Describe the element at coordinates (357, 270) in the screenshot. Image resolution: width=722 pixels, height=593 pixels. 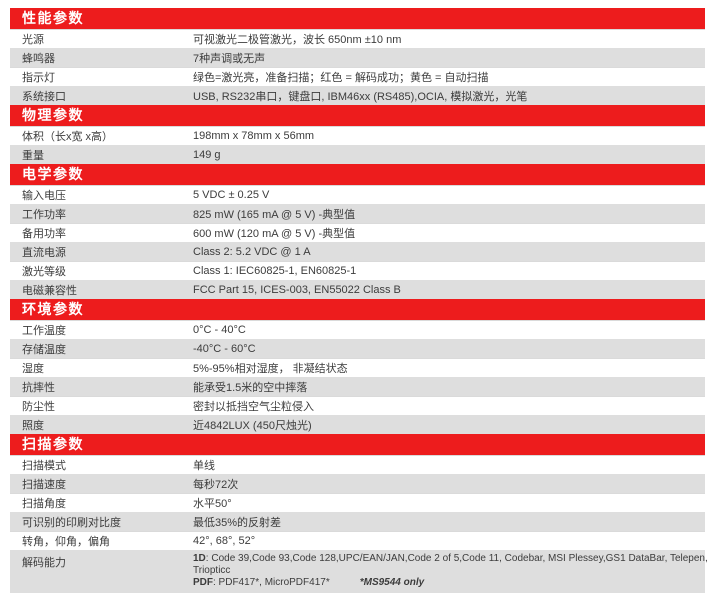
I see `table-row: 激光等级 Class 1: IEC60825-1, EN60825-1` at that location.